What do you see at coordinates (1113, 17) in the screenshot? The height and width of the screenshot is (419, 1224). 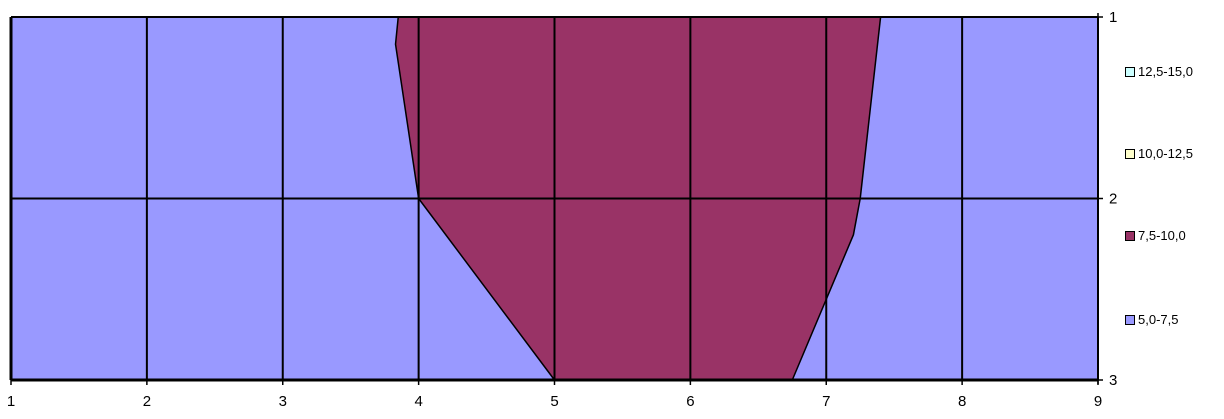 I see `y-tick-label: 1` at bounding box center [1113, 17].